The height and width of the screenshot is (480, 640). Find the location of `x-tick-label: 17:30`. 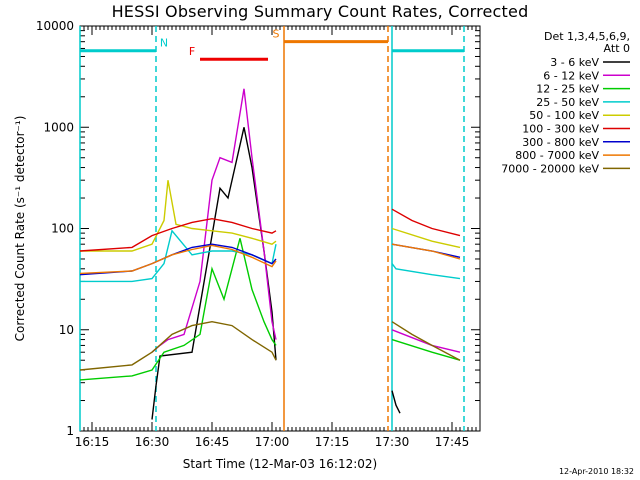

x-tick-label: 17:30 is located at coordinates (392, 442).